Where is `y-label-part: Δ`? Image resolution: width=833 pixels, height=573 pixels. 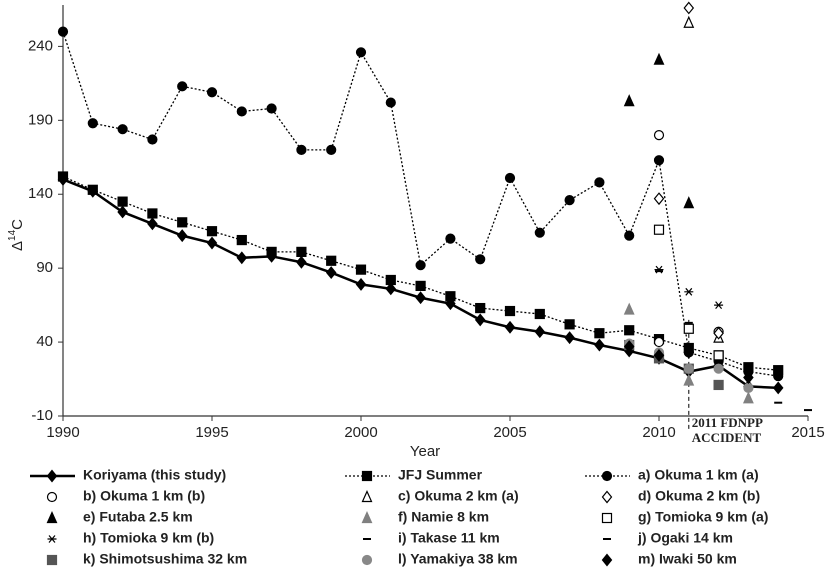
y-label-part: Δ is located at coordinates (17, 246).